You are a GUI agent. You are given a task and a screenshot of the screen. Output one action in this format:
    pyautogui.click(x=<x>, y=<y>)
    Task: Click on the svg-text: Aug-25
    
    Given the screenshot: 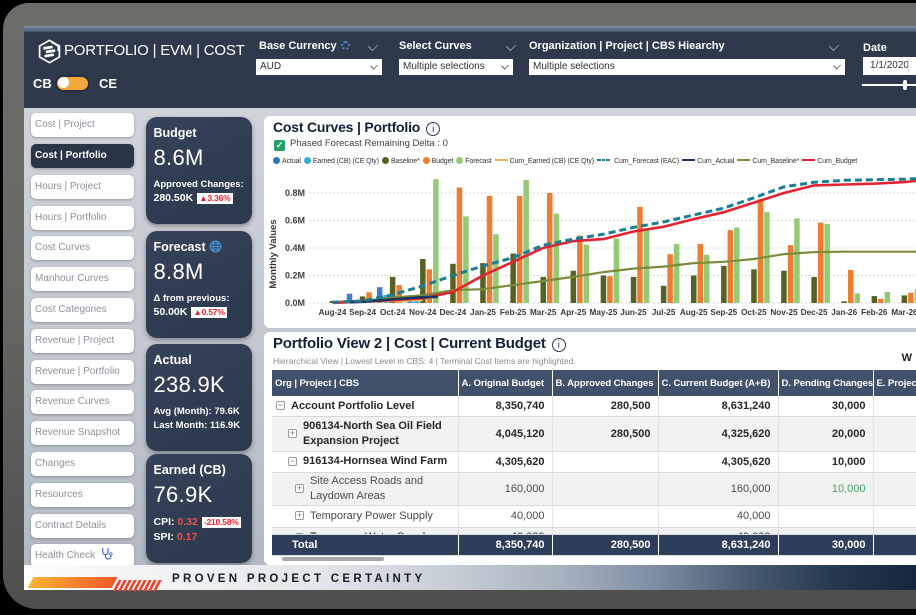 What is the action you would take?
    pyautogui.click(x=694, y=312)
    